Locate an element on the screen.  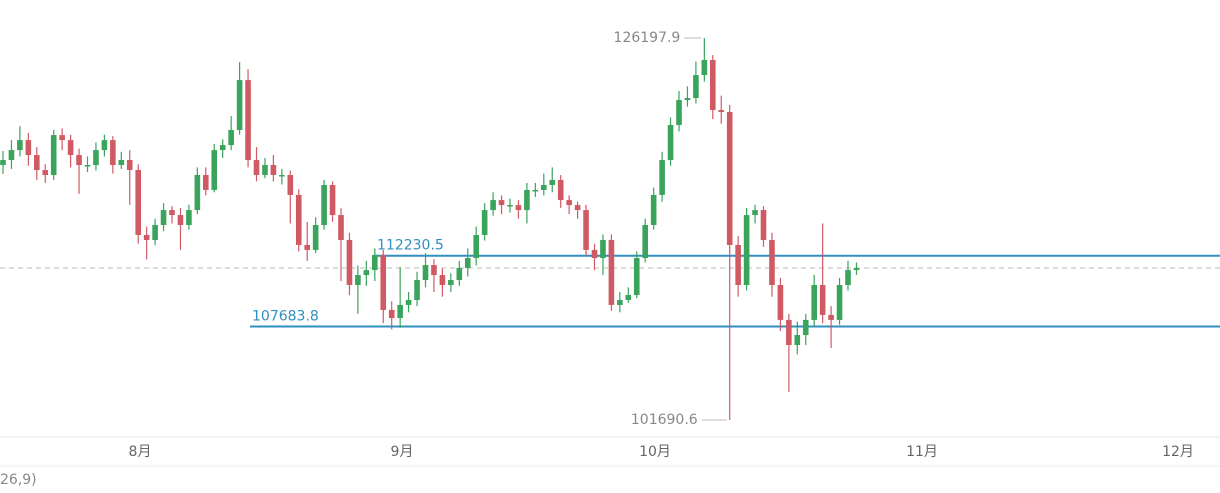
x-tick-label: 10月 is located at coordinates (655, 452).